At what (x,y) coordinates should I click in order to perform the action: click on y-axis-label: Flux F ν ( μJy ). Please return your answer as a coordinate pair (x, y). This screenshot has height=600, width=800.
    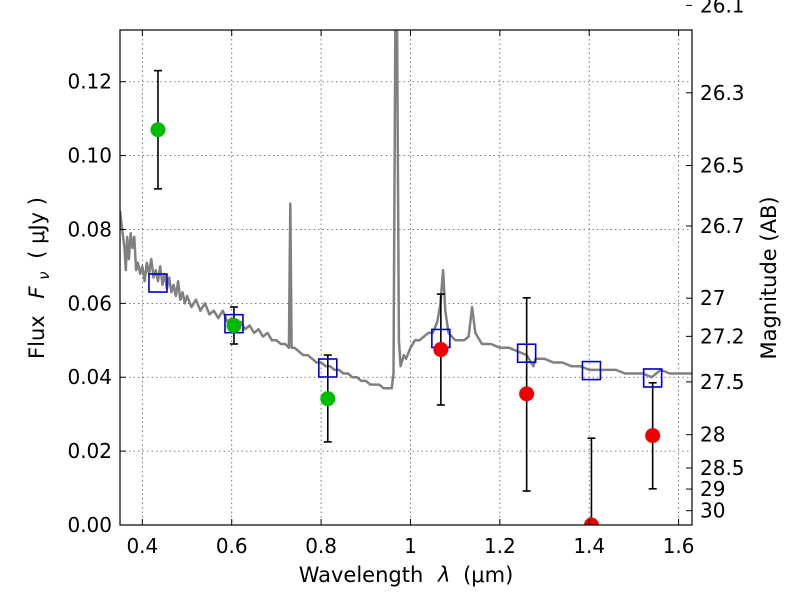
    Looking at the image, I should click on (39, 278).